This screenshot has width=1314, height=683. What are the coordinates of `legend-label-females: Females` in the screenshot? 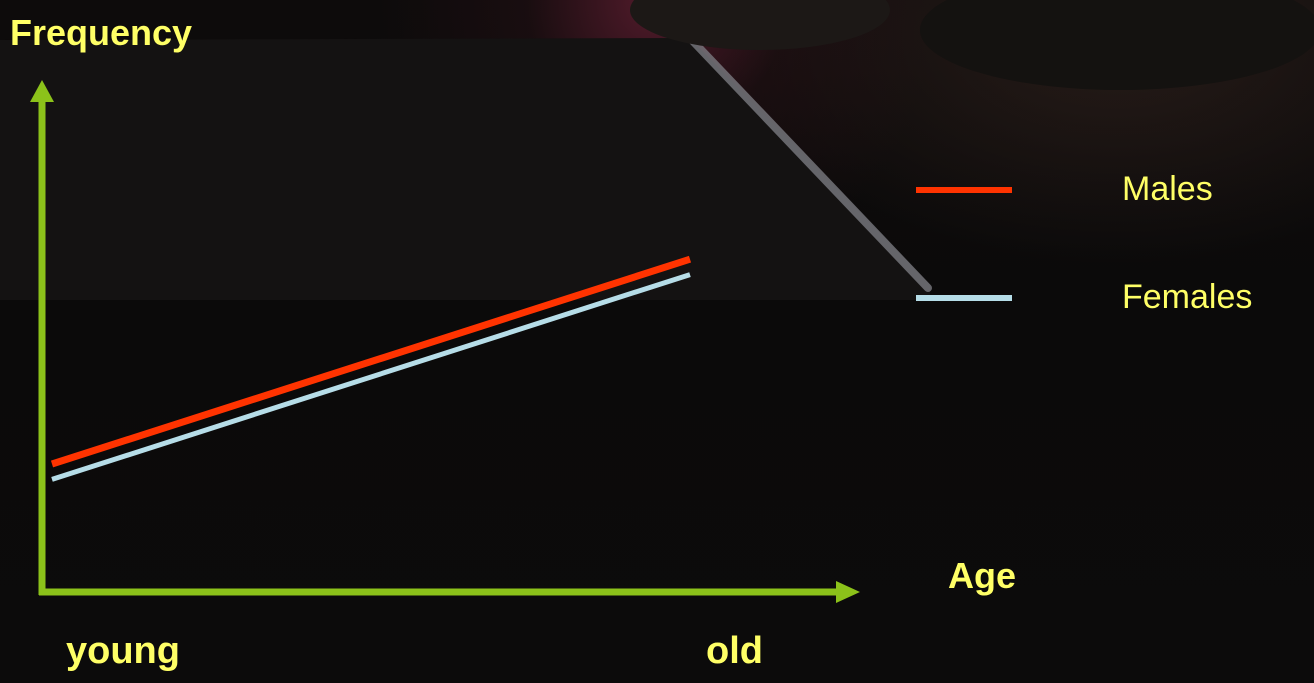 It's located at (1187, 297).